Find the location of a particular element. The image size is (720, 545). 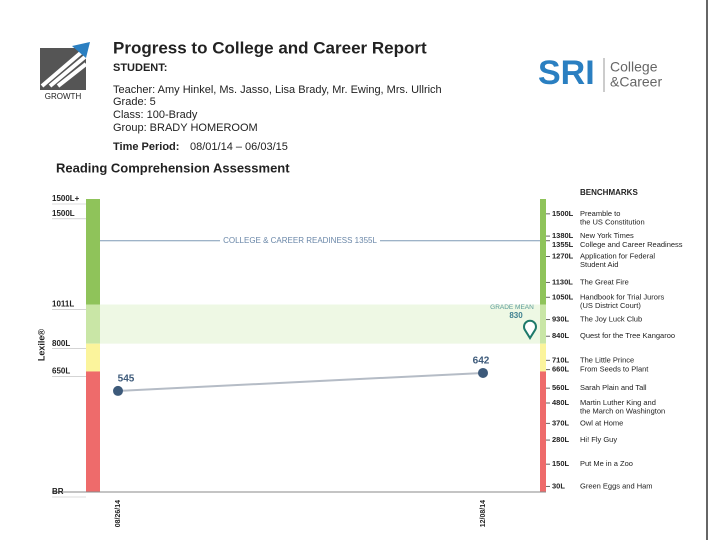

time-period-label: Time Period: is located at coordinates (146, 147).